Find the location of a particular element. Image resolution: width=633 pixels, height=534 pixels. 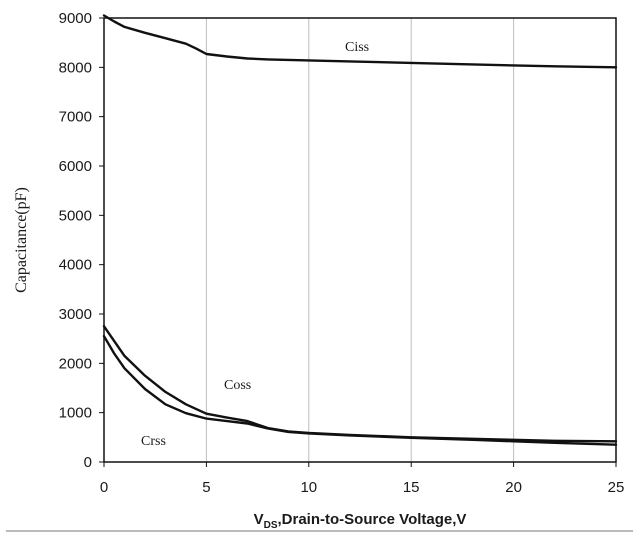

x-tick-label: 10 is located at coordinates (308, 487).